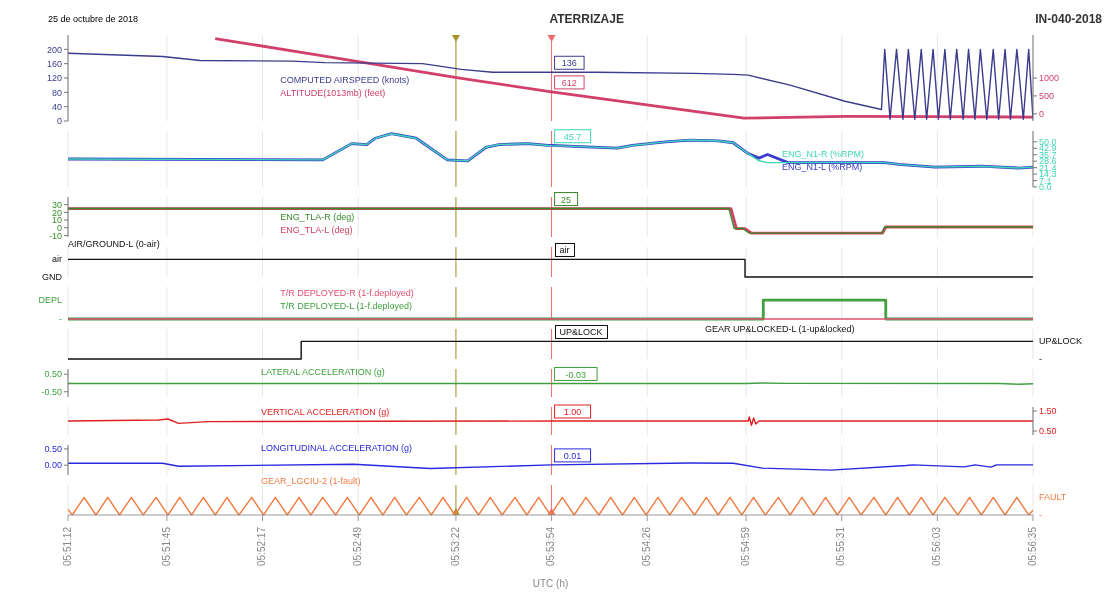 The width and height of the screenshot is (1119, 605). What do you see at coordinates (317, 217) in the screenshot?
I see `series-label: ENG_TLA-R (deg)` at bounding box center [317, 217].